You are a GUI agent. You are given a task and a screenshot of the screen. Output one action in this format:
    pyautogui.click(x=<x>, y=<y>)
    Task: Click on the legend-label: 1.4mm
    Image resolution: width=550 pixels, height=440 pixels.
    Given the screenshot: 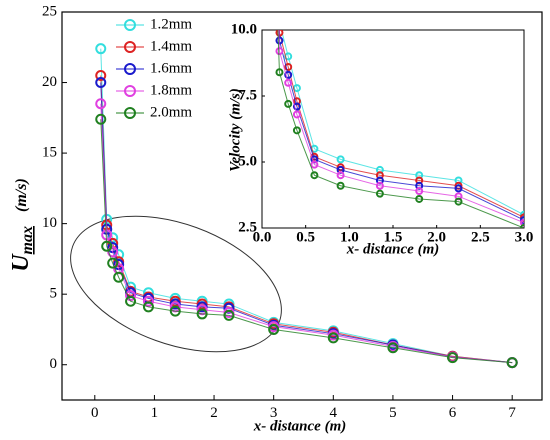 What is the action you would take?
    pyautogui.click(x=171, y=46)
    